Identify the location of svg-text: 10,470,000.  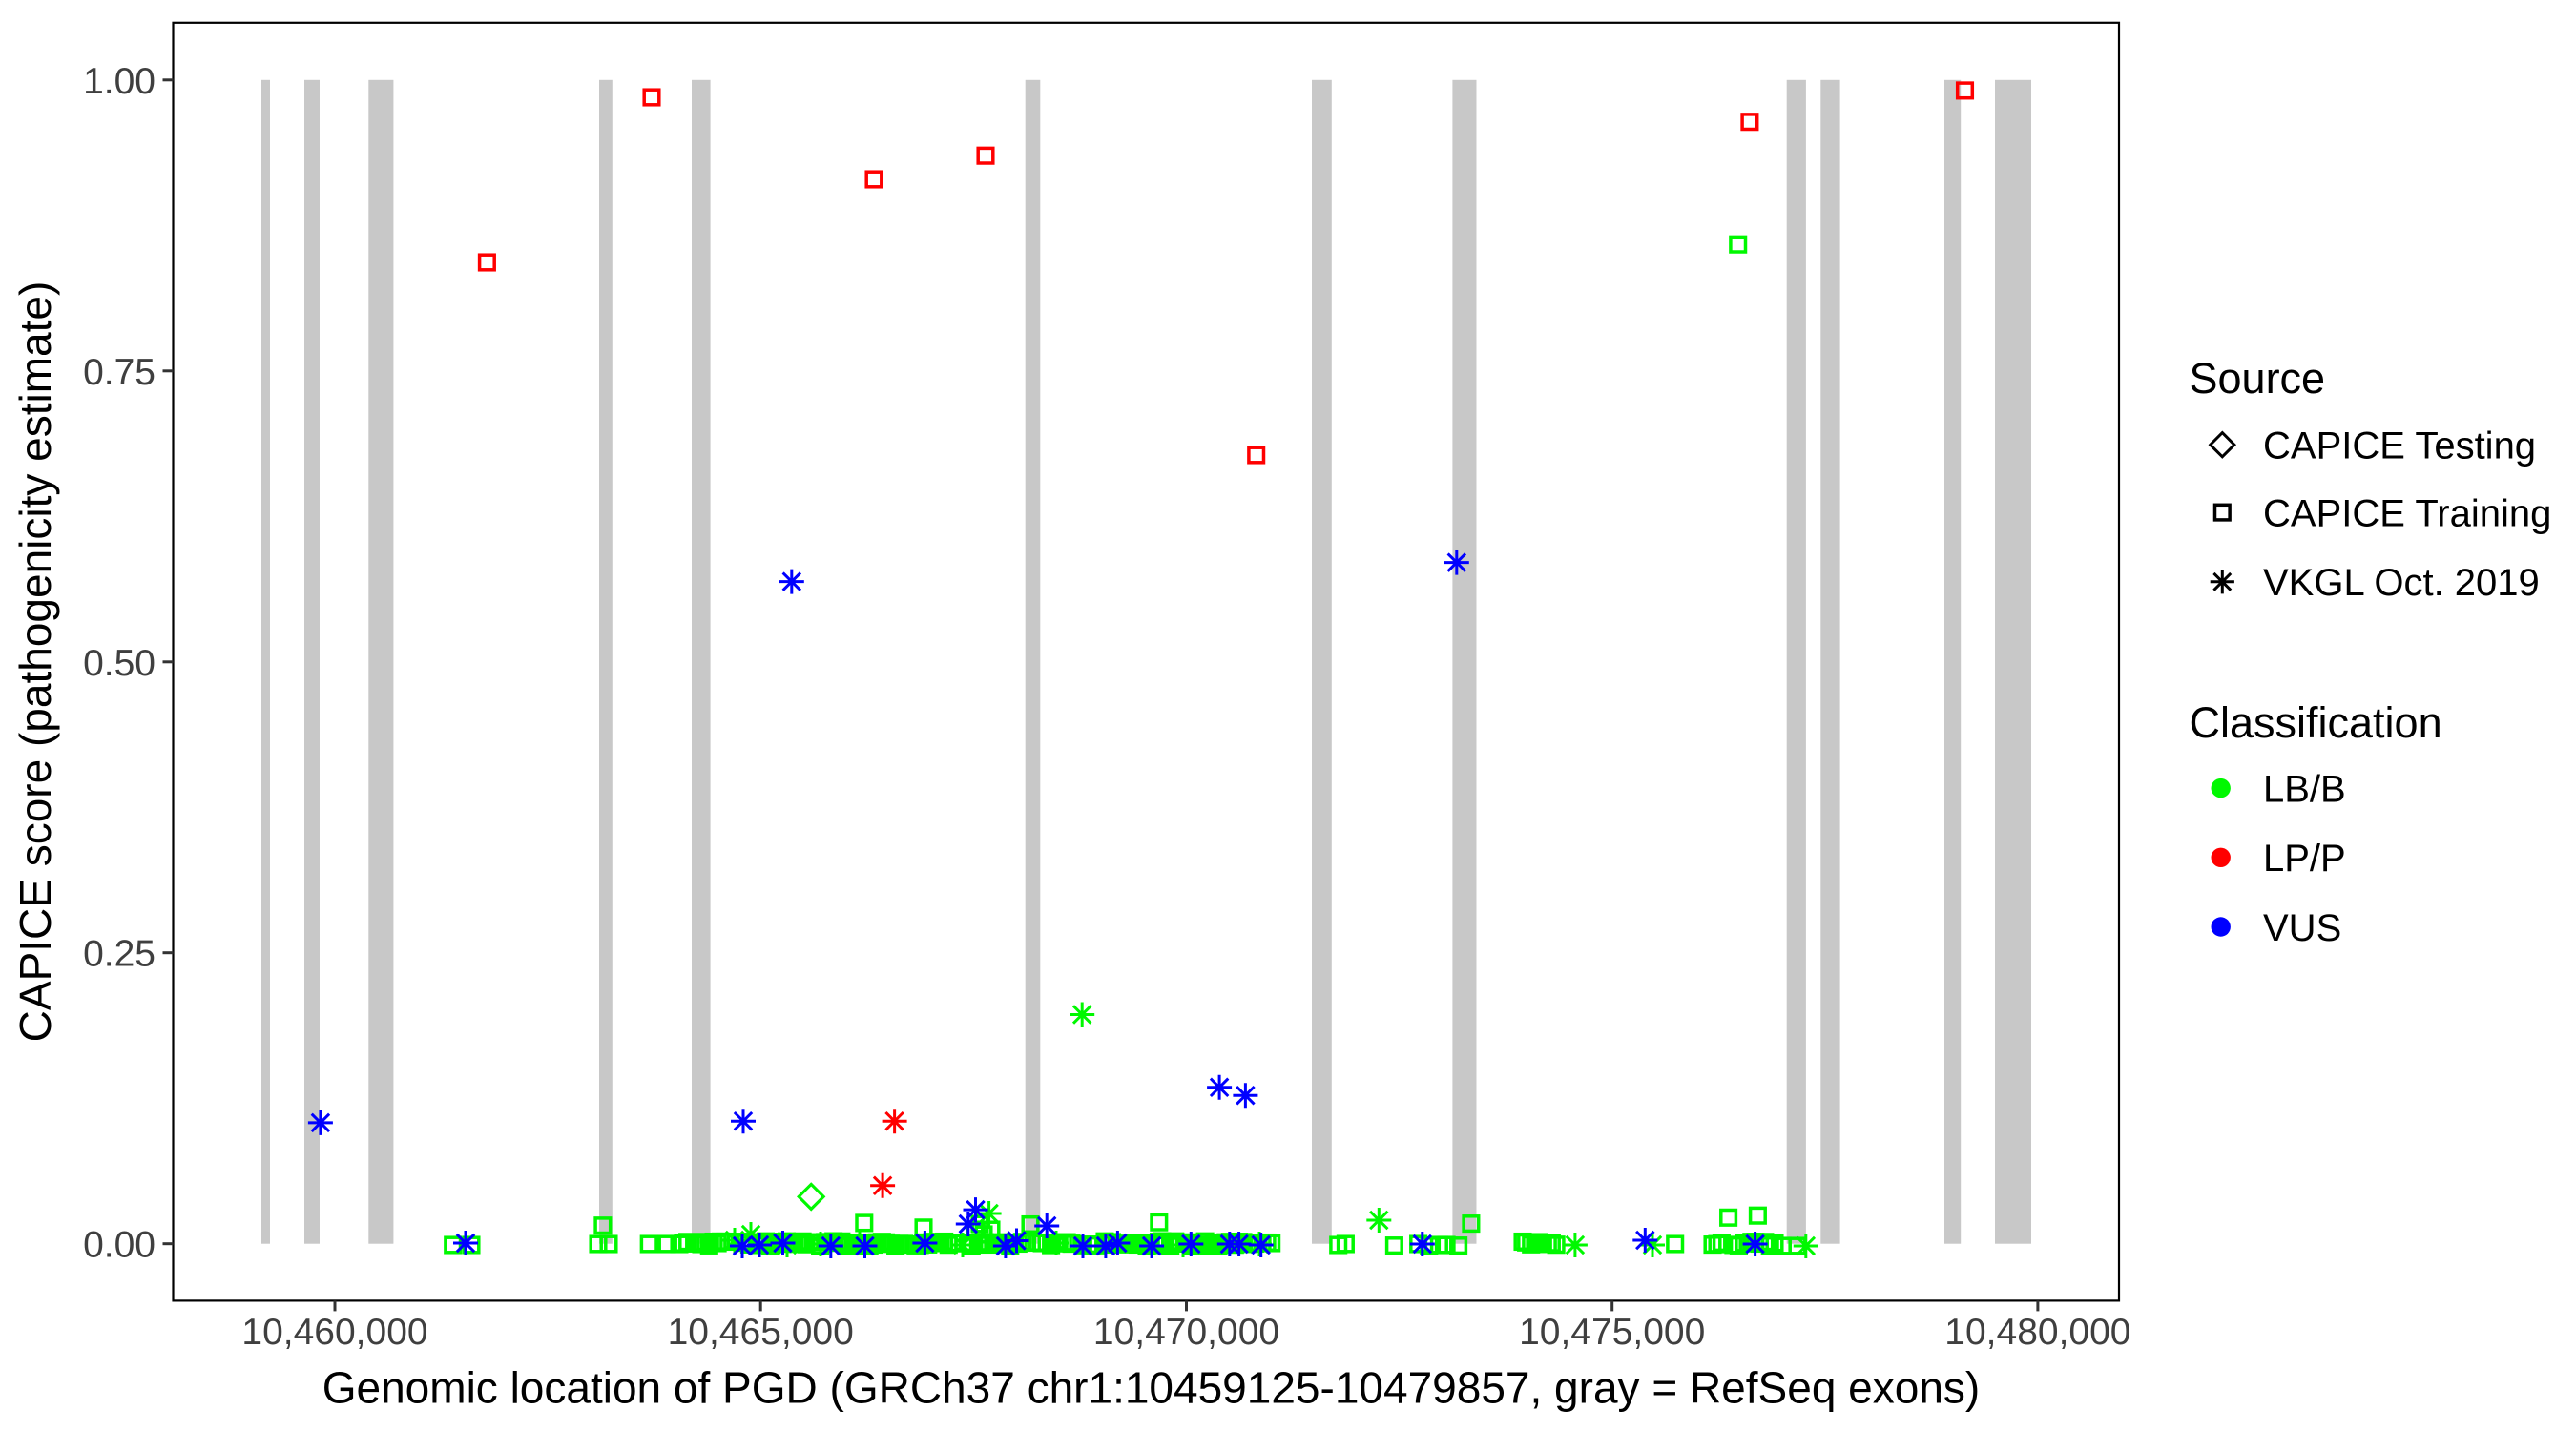
(1186, 1332).